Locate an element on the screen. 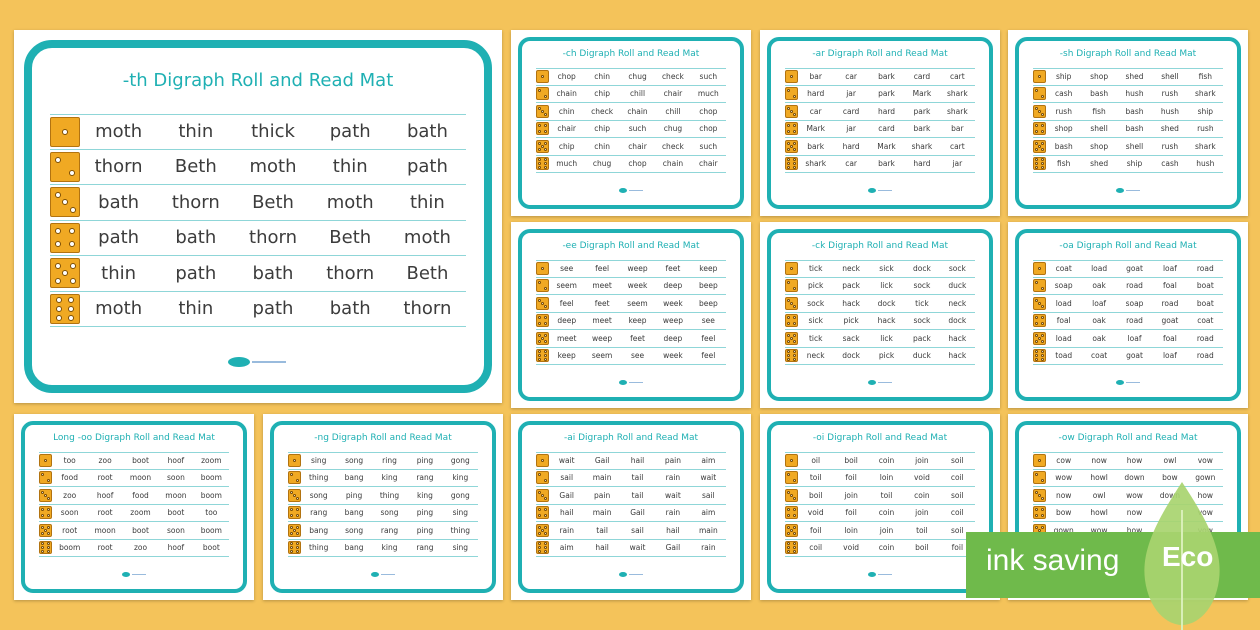 Image resolution: width=1260 pixels, height=630 pixels. mat-word: chain is located at coordinates (566, 94).